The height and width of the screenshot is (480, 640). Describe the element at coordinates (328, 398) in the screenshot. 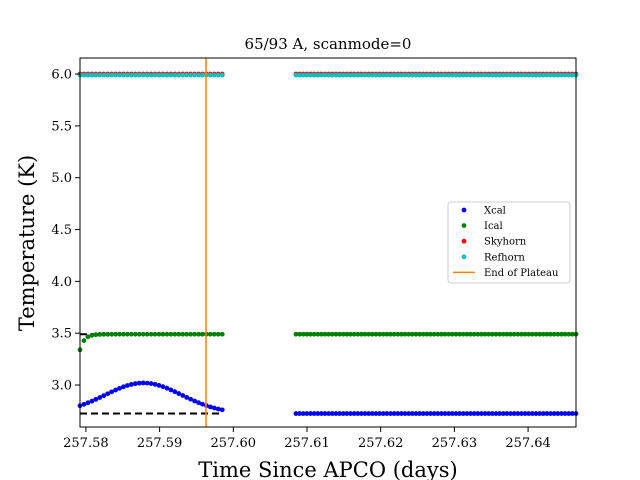

I see `series-xcal` at that location.